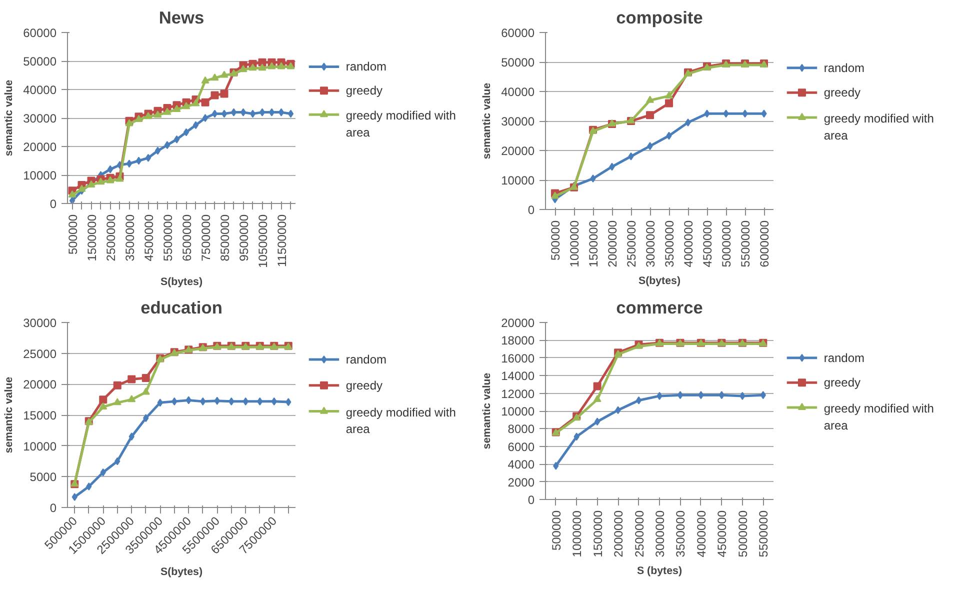  Describe the element at coordinates (263, 241) in the screenshot. I see `x-tick-label: 10500000` at that location.